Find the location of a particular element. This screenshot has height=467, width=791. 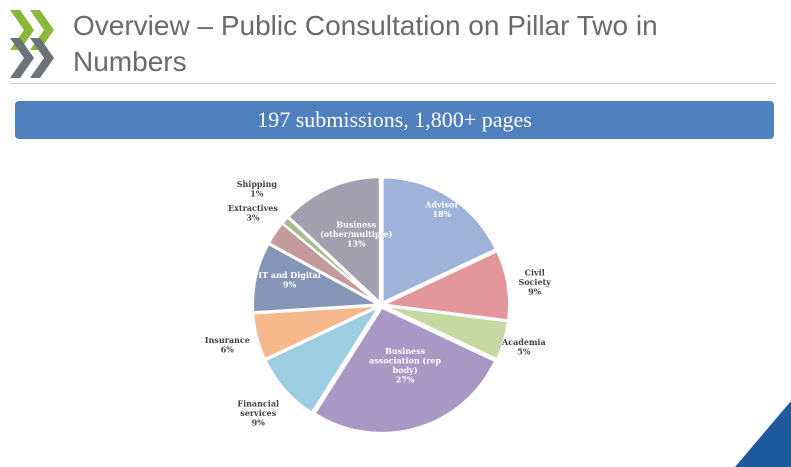

pie-slice-academia is located at coordinates (446, 332).